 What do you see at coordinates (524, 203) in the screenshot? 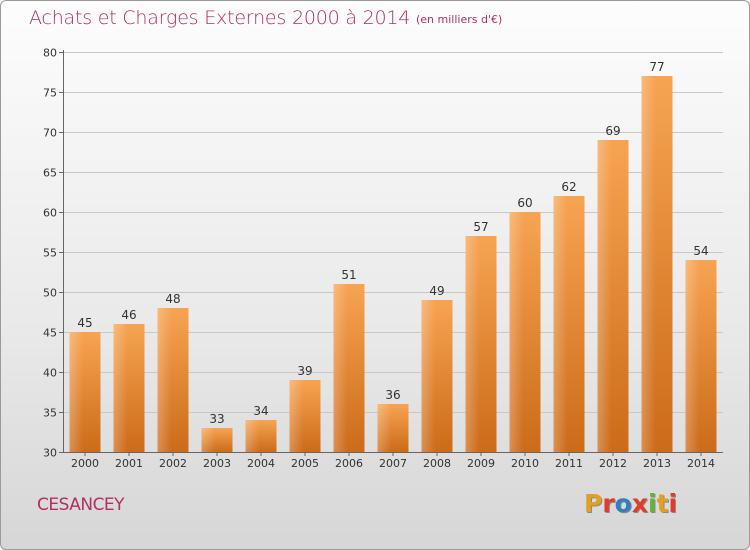
I see `data-label: 60` at bounding box center [524, 203].